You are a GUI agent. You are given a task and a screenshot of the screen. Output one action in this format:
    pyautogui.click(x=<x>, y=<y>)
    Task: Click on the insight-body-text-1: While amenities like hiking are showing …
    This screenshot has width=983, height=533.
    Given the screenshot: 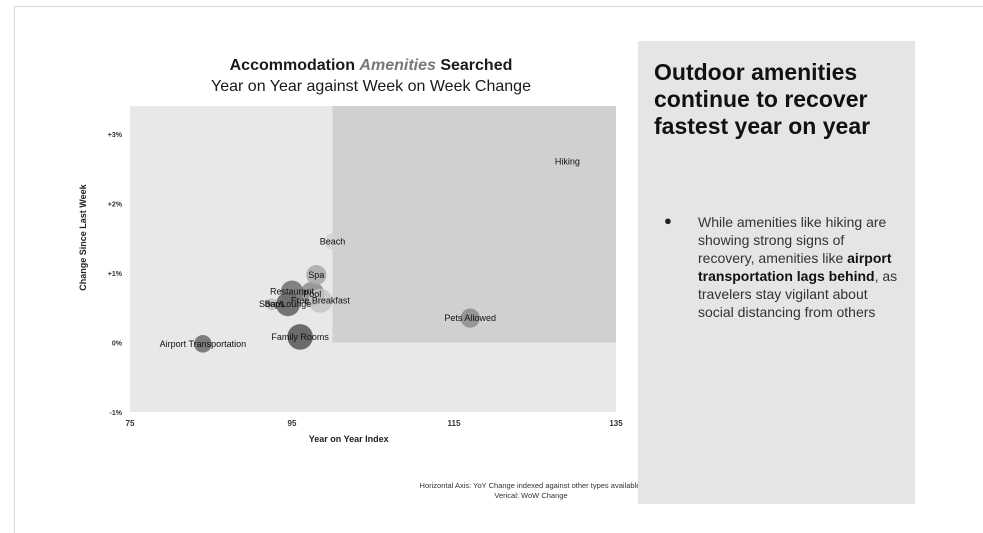 What is the action you would take?
    pyautogui.click(x=792, y=240)
    